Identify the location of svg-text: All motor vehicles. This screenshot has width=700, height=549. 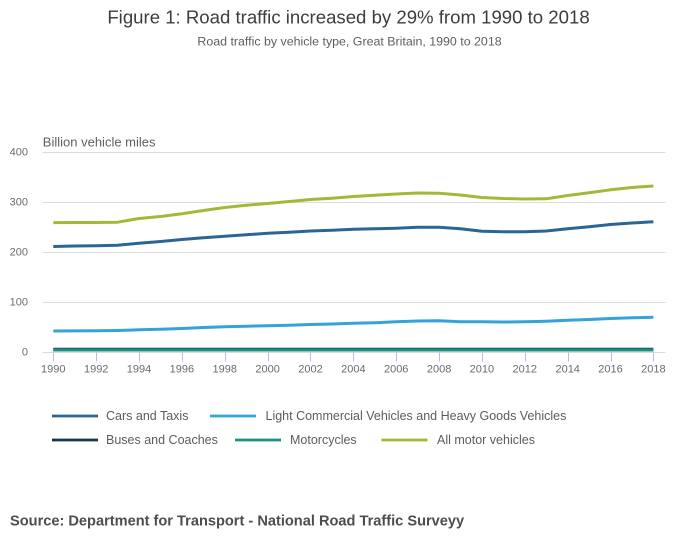
(486, 440).